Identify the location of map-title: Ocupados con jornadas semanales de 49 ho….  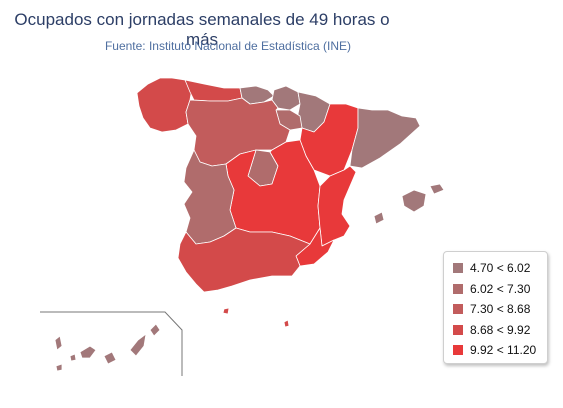
(202, 29).